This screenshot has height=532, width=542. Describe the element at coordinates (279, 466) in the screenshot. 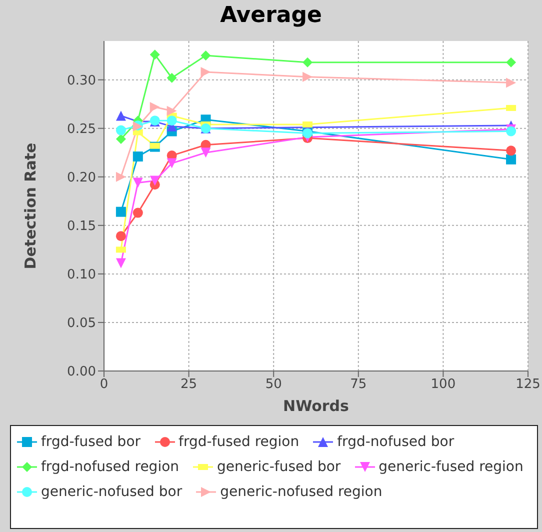

I see `legend-label: generic-fused bor` at that location.